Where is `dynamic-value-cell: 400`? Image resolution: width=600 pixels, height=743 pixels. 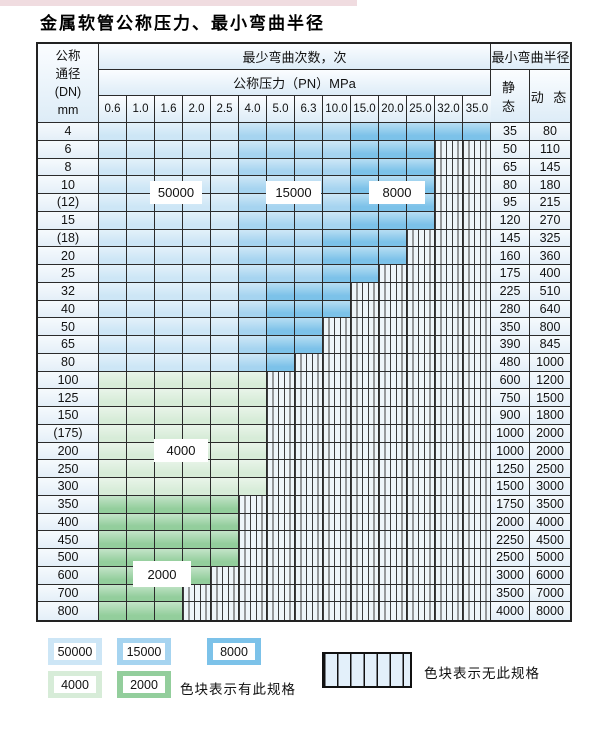 dynamic-value-cell: 400 is located at coordinates (550, 274).